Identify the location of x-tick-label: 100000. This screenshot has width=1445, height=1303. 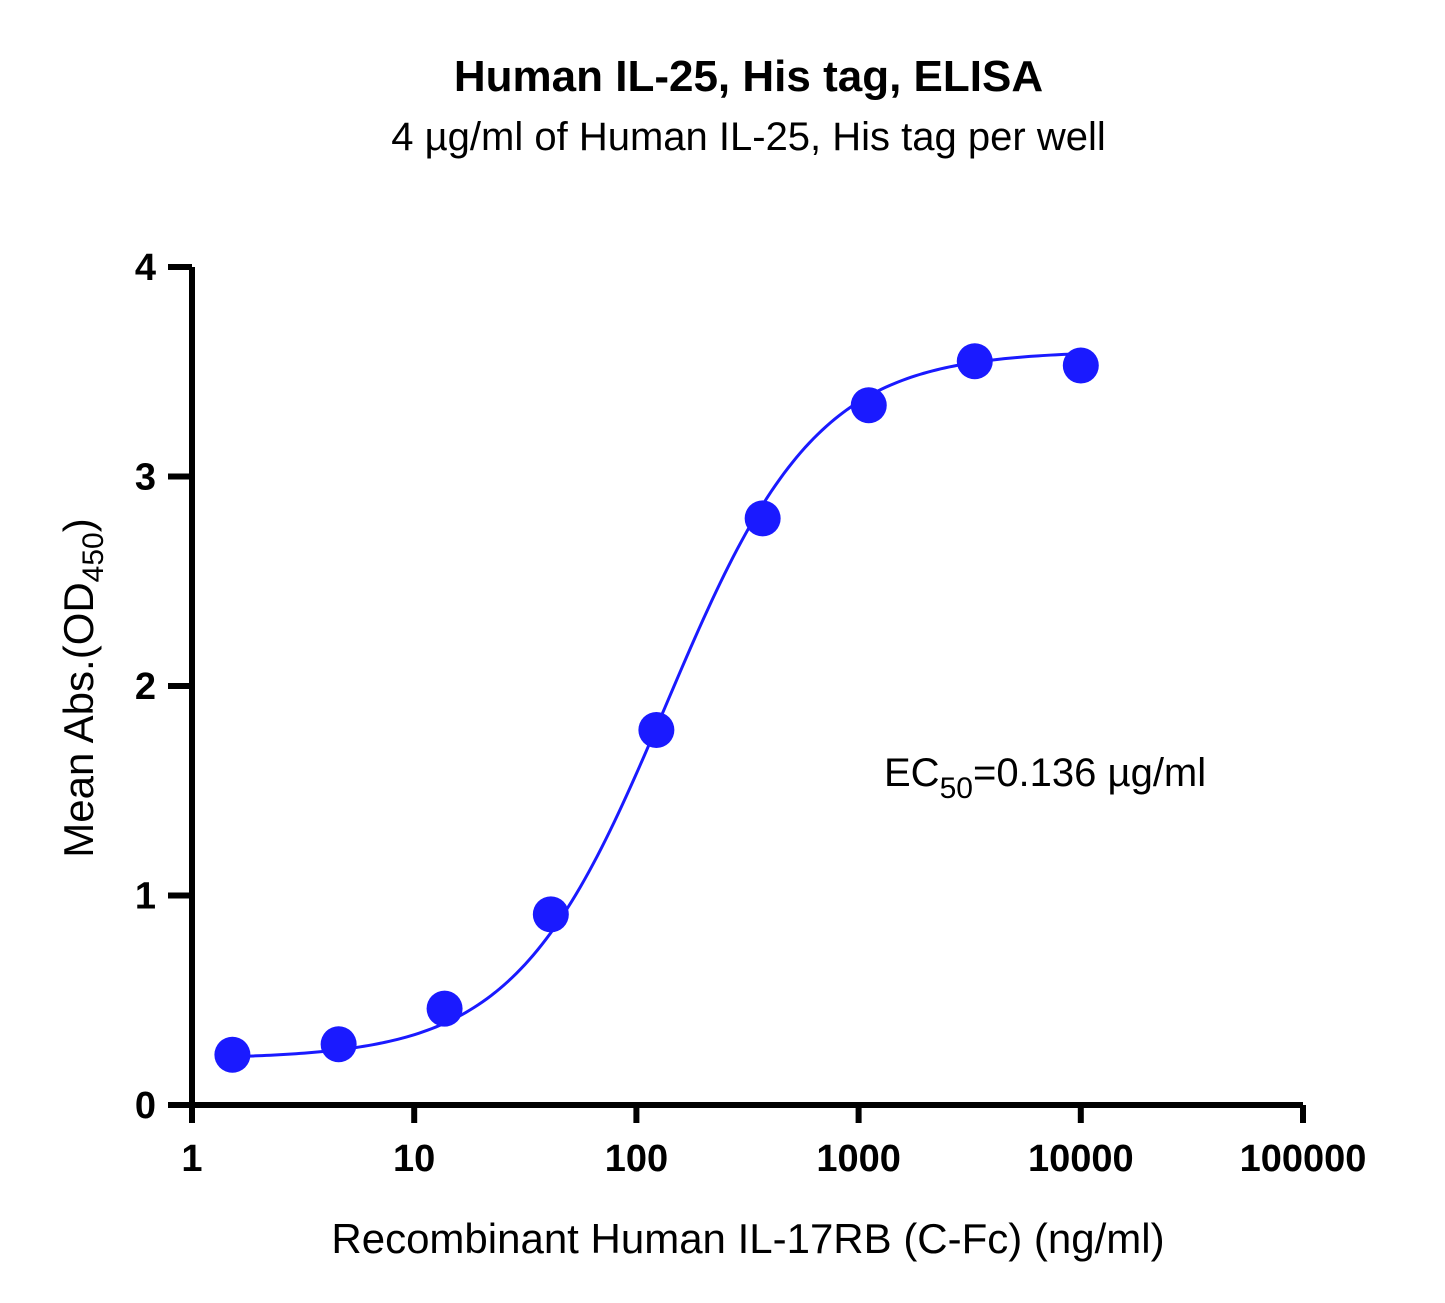
(1303, 1159).